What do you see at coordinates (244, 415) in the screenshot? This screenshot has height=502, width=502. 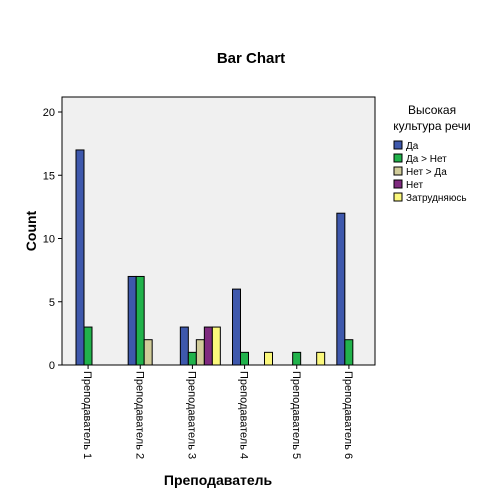 I see `x-tick-label: Преподаватель 4` at bounding box center [244, 415].